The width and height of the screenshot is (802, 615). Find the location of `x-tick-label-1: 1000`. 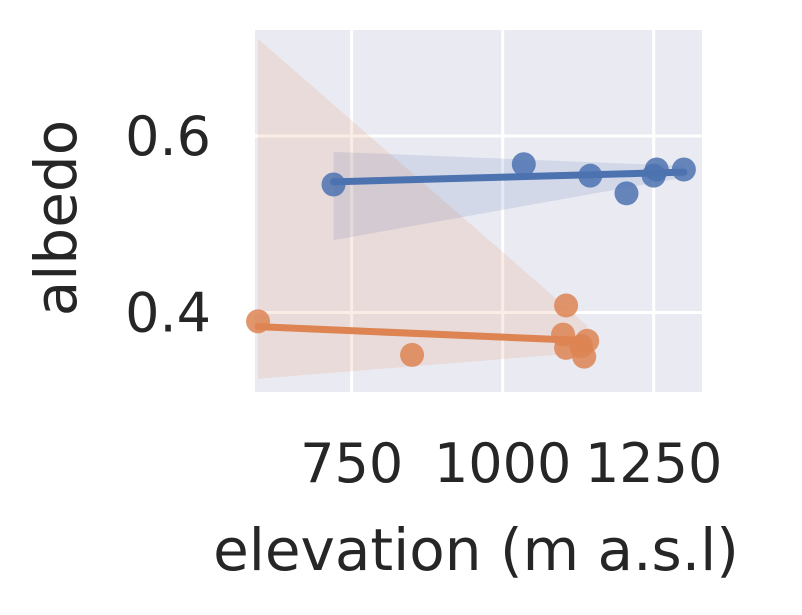

x-tick-label-1: 1000 is located at coordinates (502, 463).